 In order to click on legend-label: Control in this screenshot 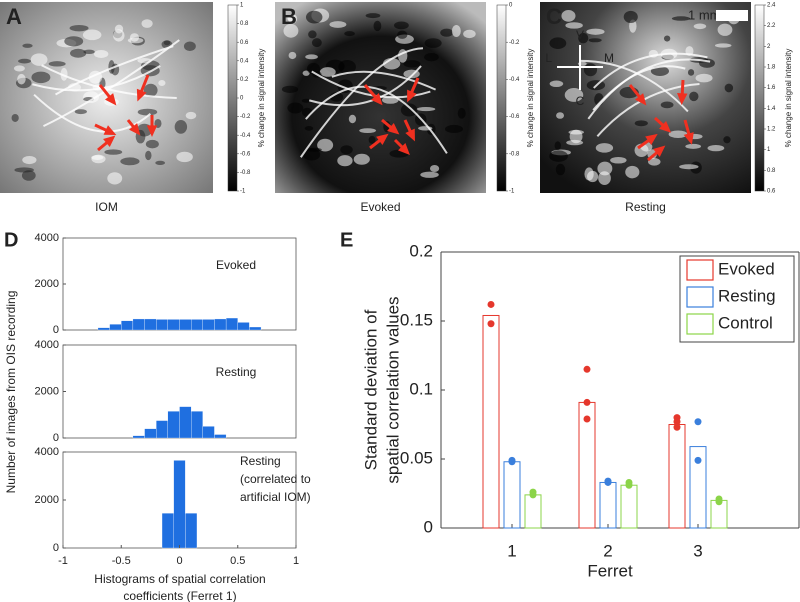, I will do `click(745, 322)`.